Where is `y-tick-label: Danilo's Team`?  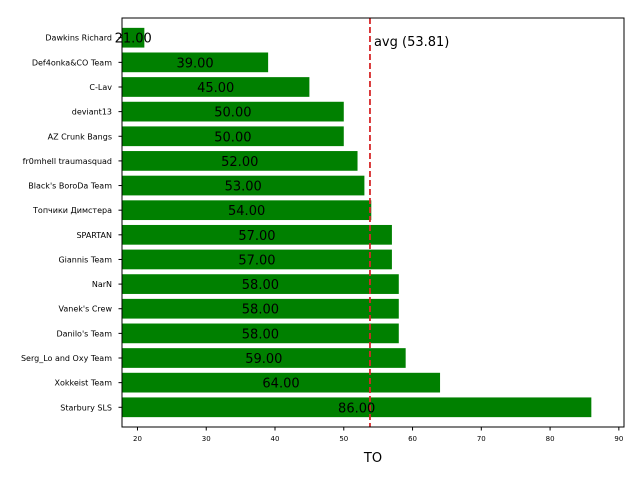
y-tick-label: Danilo's Team is located at coordinates (84, 333).